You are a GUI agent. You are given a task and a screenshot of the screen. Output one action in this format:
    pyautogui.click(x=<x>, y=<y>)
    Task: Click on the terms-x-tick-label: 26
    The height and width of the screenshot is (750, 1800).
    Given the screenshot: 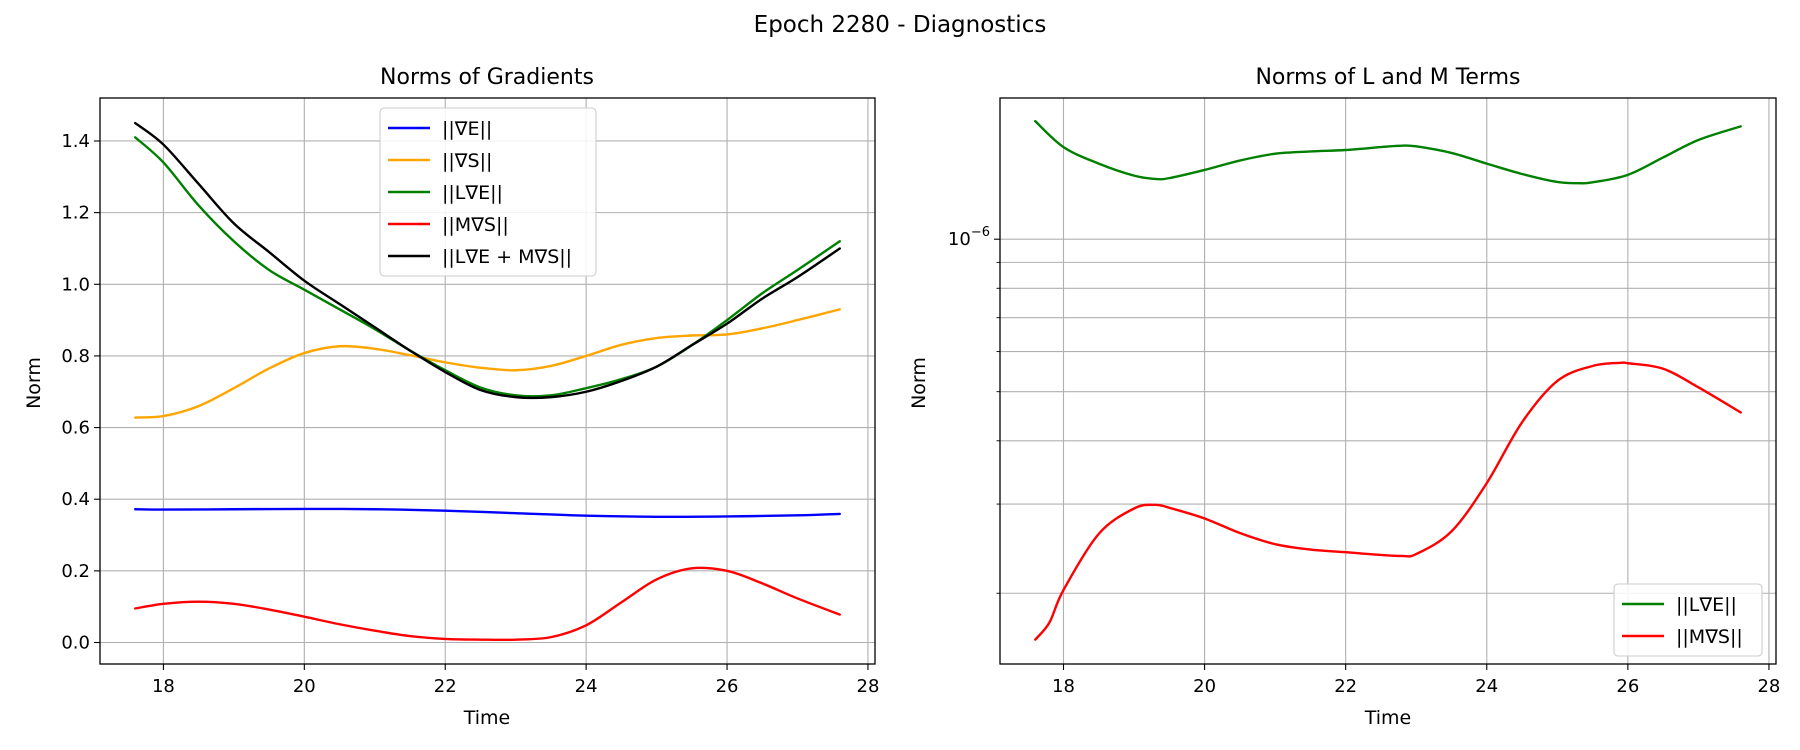 What is the action you would take?
    pyautogui.click(x=1627, y=686)
    